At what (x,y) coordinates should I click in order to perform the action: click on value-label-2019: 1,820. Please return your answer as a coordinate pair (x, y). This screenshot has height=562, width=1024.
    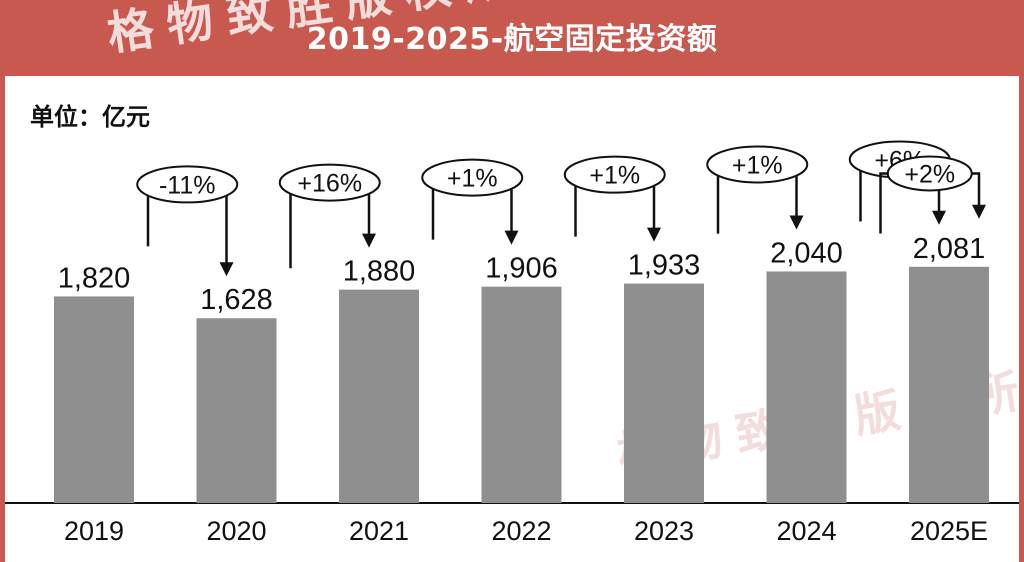
    Looking at the image, I should click on (94, 278).